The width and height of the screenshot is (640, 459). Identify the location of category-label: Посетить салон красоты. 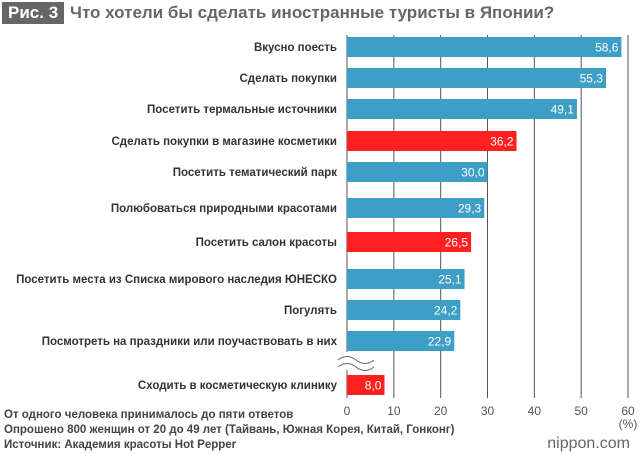
(267, 243).